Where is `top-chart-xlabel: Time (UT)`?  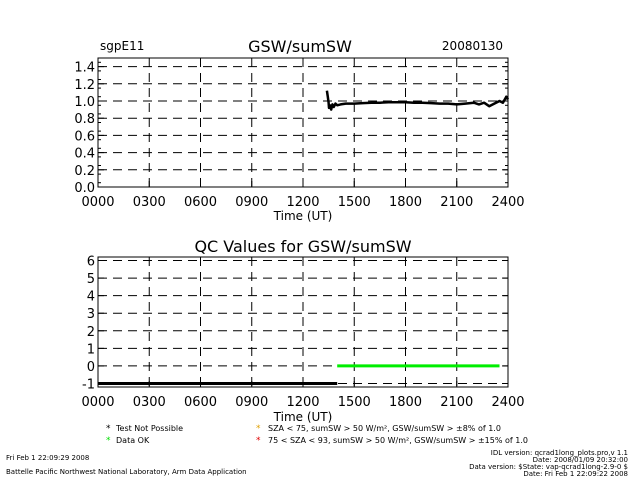 top-chart-xlabel: Time (UT) is located at coordinates (303, 216).